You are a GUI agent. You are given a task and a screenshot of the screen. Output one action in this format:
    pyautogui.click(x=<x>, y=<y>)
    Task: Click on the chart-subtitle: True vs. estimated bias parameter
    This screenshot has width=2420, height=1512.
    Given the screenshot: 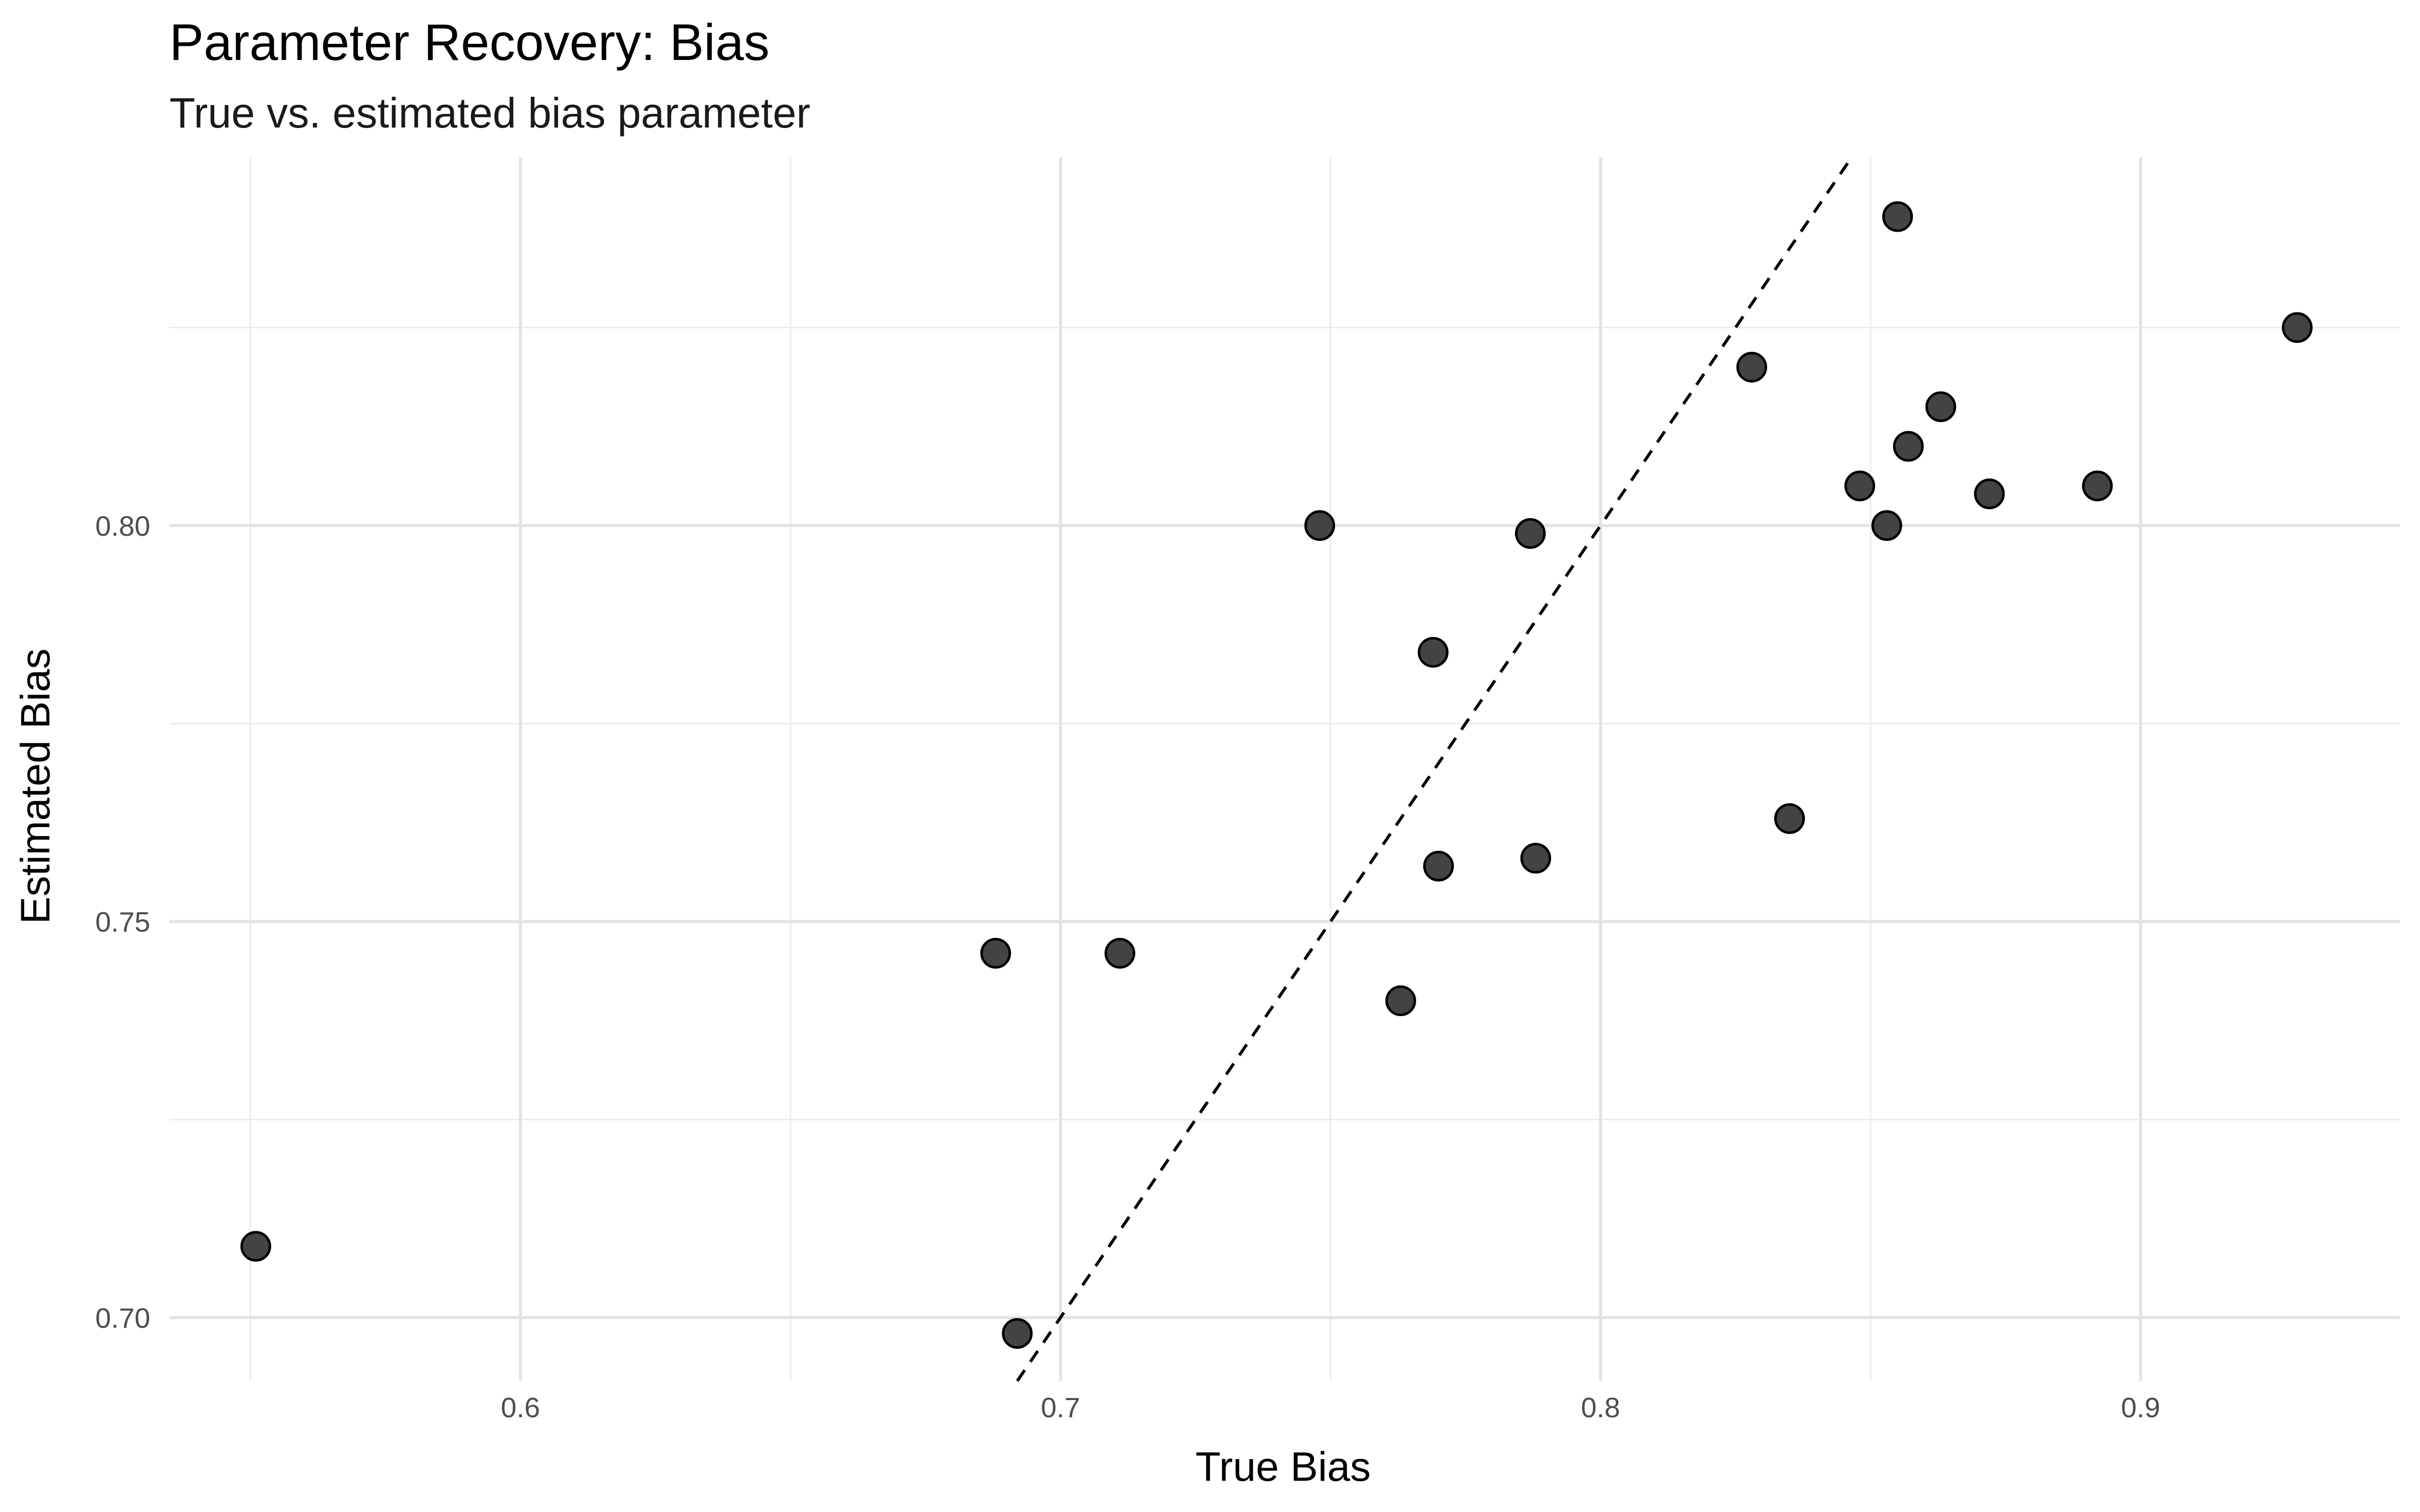 What is the action you would take?
    pyautogui.click(x=490, y=113)
    